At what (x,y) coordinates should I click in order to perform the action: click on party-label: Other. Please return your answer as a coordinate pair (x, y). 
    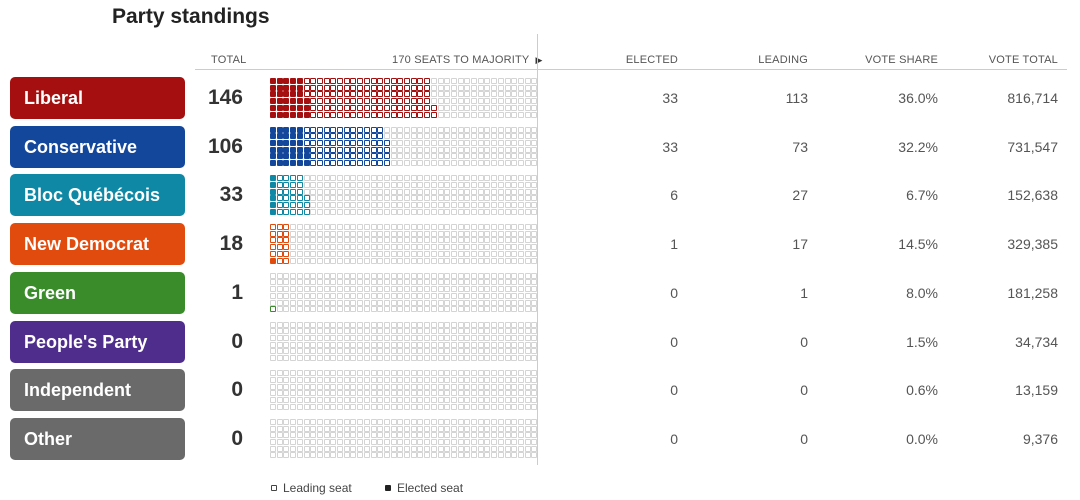
    Looking at the image, I should click on (97, 438).